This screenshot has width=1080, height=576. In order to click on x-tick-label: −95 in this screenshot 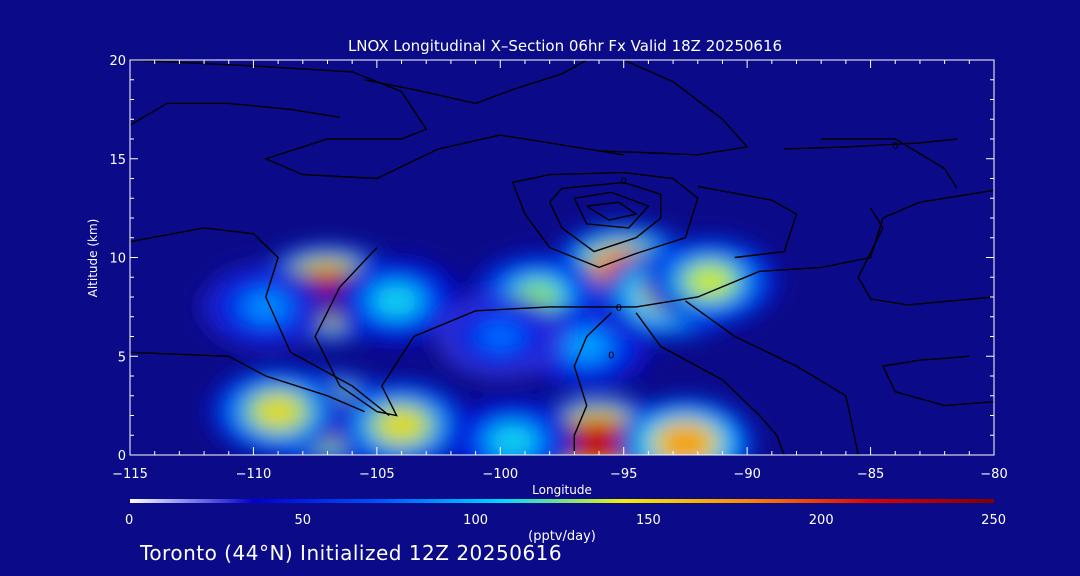, I will do `click(623, 474)`.